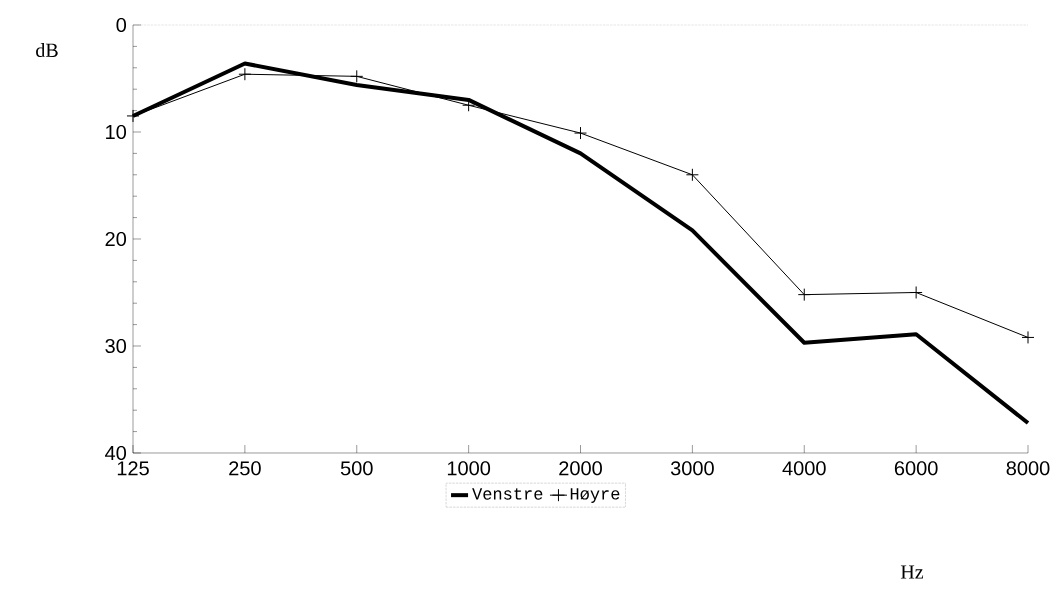  I want to click on x-tick-label: 6000, so click(916, 468).